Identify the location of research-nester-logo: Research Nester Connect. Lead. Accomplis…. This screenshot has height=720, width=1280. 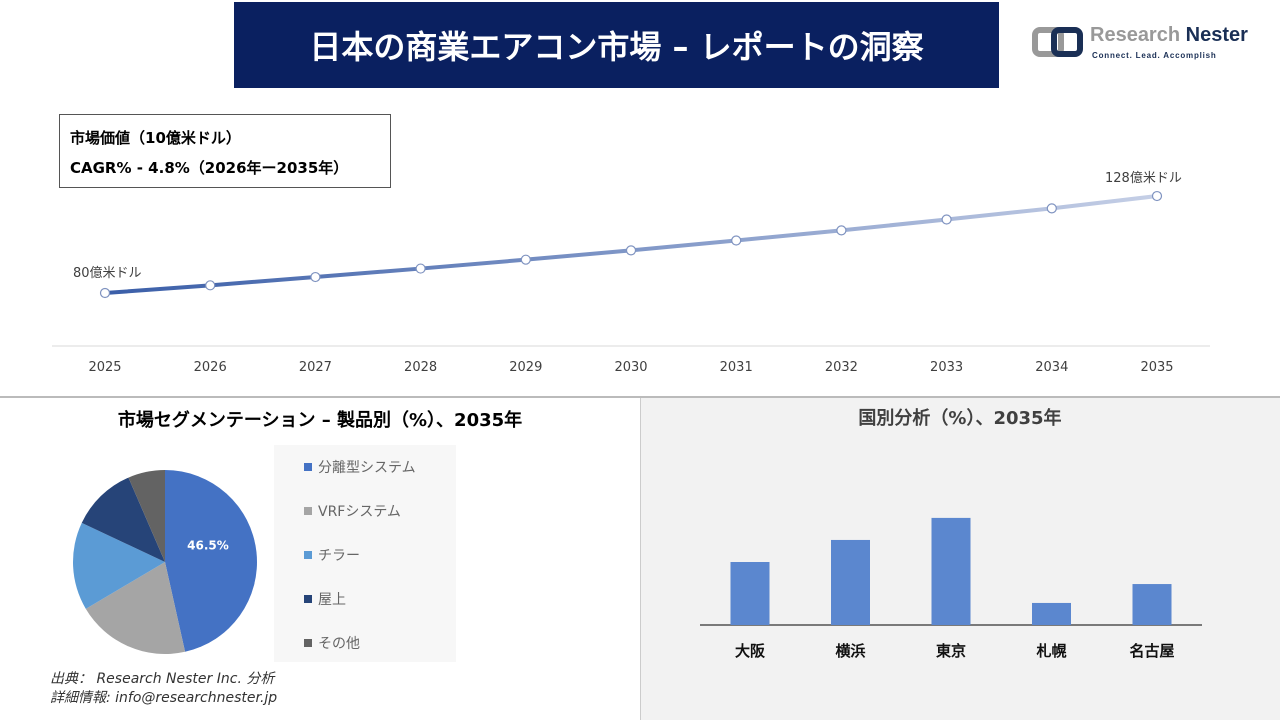
(1152, 44).